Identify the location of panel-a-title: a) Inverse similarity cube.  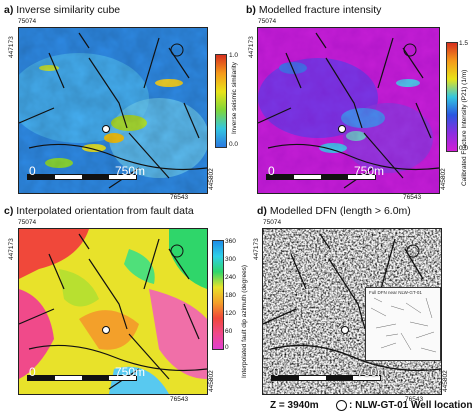
(62, 10).